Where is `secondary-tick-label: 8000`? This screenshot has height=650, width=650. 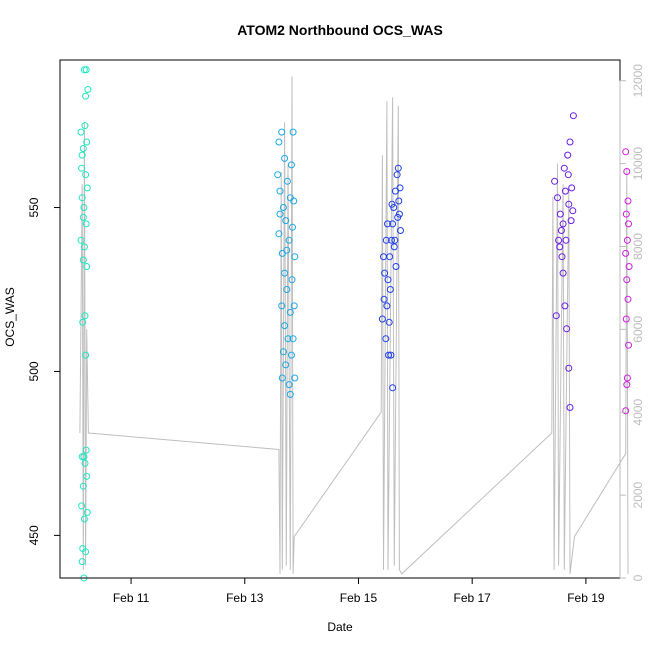
secondary-tick-label: 8000 is located at coordinates (638, 246).